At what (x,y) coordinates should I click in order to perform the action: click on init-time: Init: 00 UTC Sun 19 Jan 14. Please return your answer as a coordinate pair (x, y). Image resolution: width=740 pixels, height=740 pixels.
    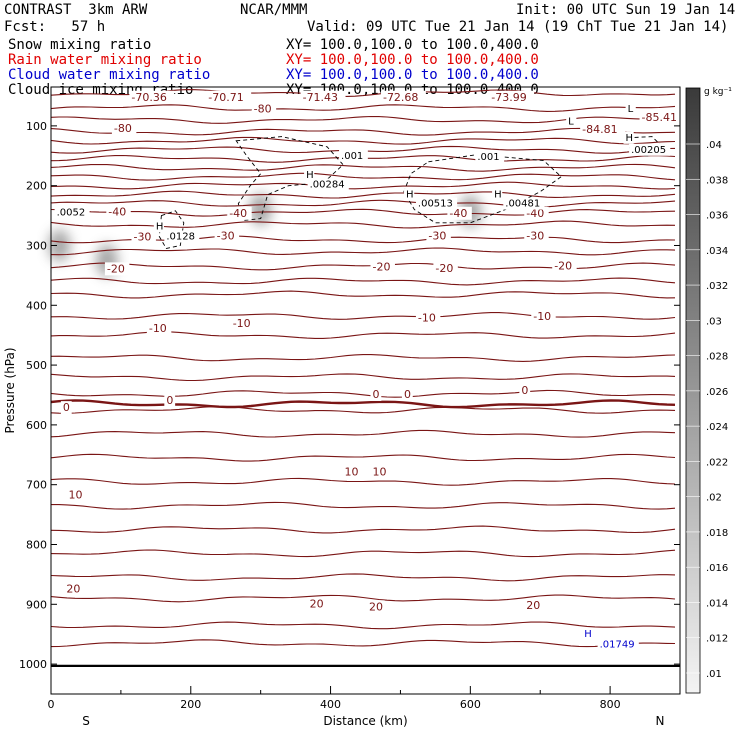
    Looking at the image, I should click on (626, 10).